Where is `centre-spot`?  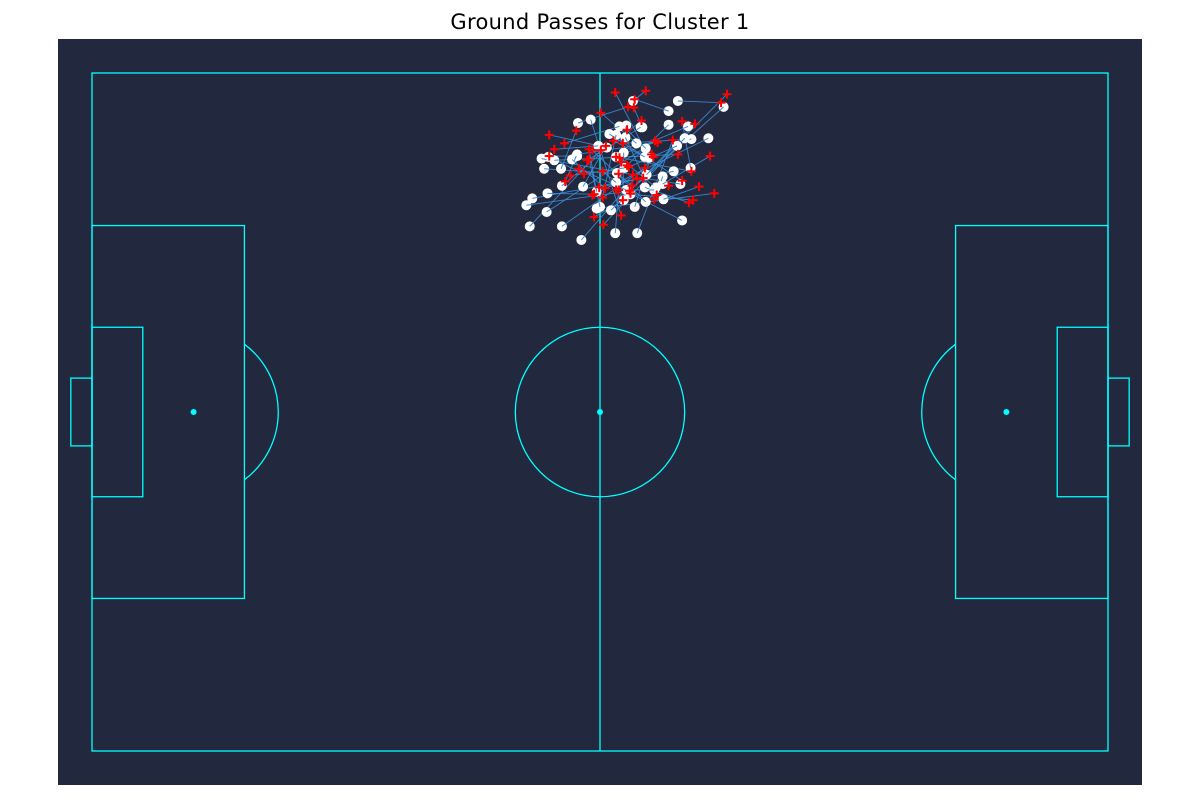 centre-spot is located at coordinates (600, 412).